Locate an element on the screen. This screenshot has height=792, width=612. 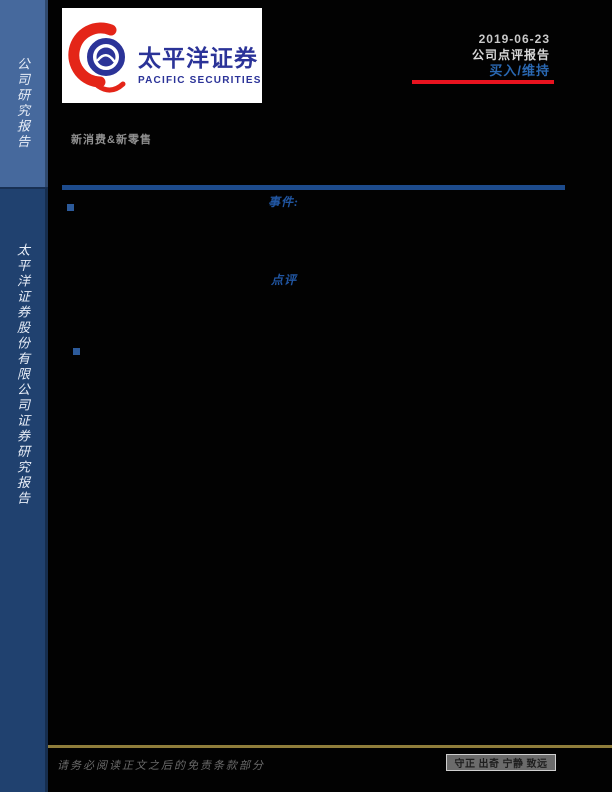
sidebar-category-label: 公司研究报告 is located at coordinates (22, 103).